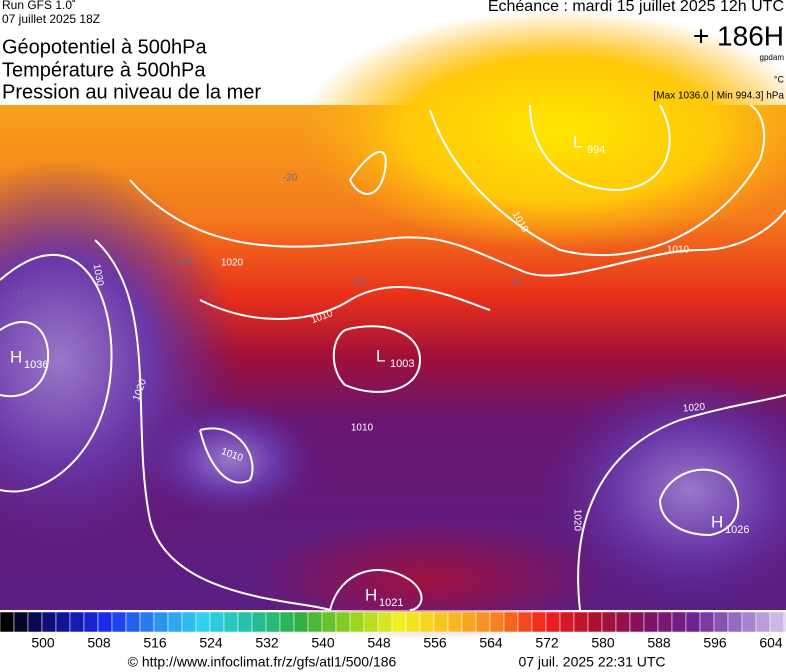  I want to click on colorbar-label: 556, so click(435, 643).